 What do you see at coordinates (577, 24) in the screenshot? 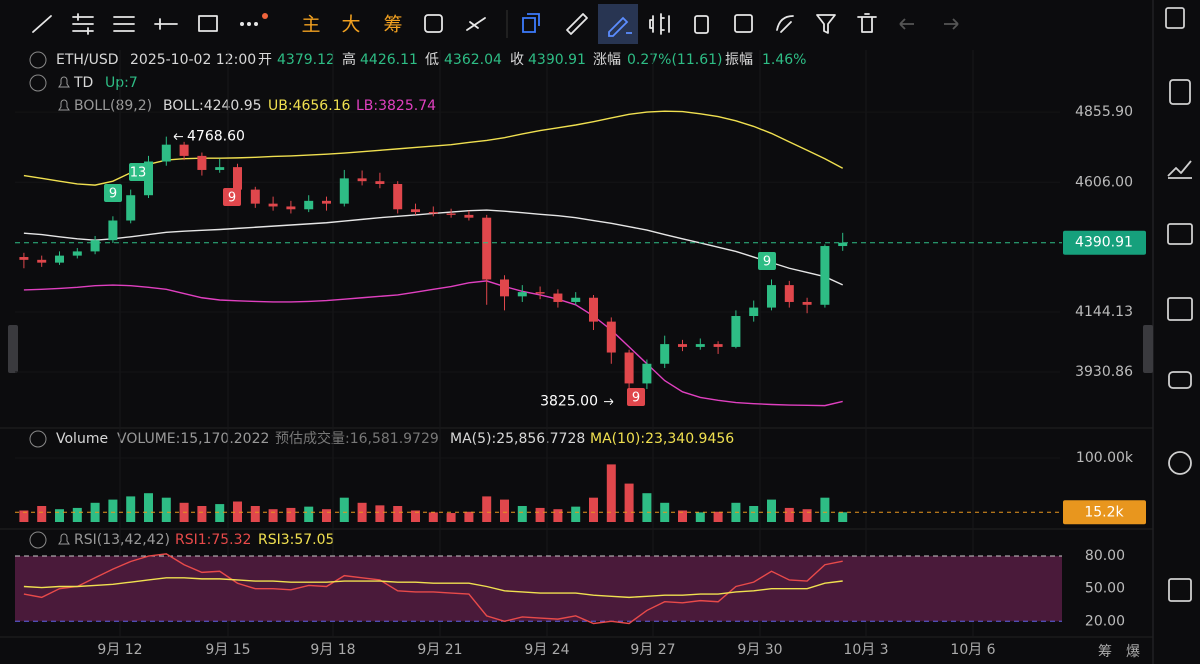
I see `ruler-tool` at bounding box center [577, 24].